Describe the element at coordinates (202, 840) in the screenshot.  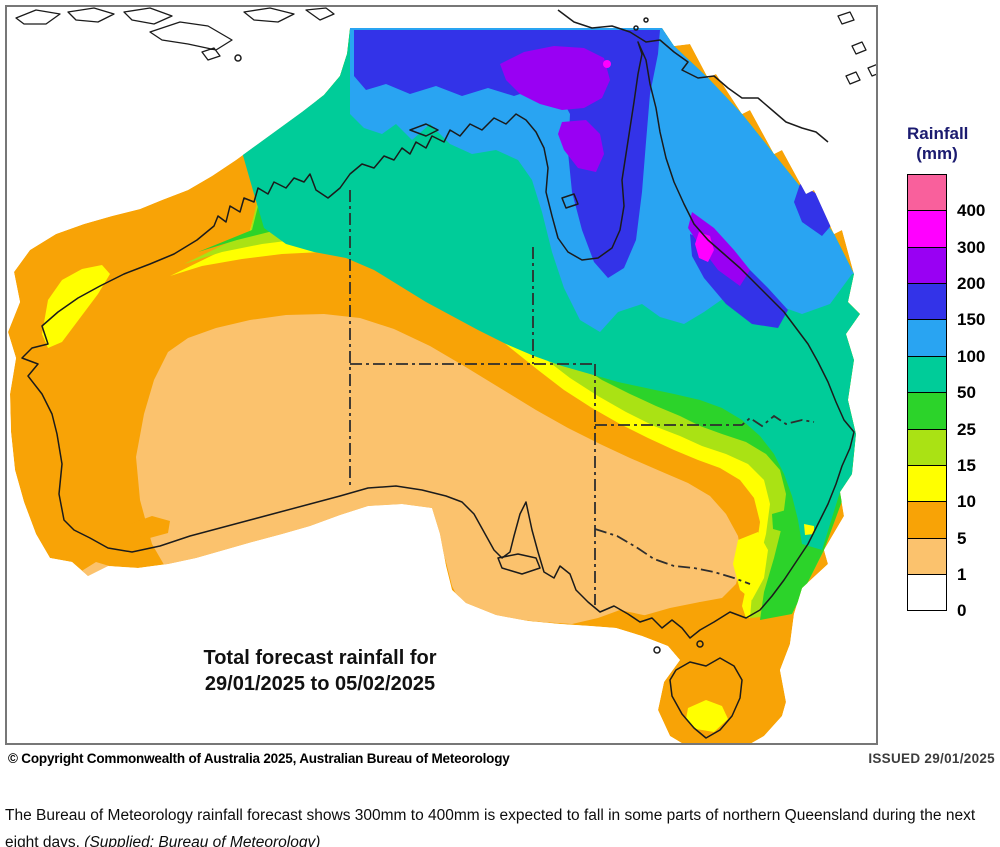
I see `caption-credit: (Supplied: Bureau of Meteorology)` at that location.